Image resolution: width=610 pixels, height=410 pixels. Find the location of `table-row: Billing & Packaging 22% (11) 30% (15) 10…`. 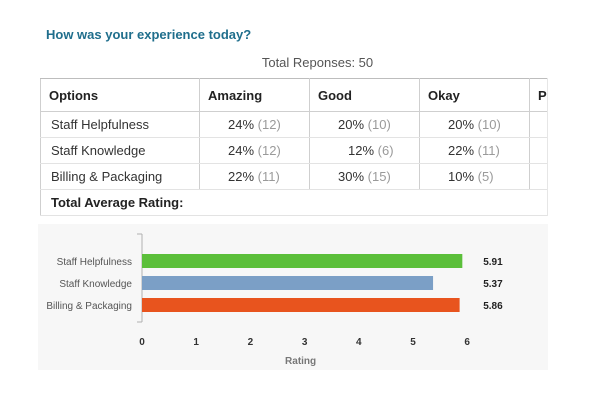

table-row: Billing & Packaging 22% (11) 30% (15) 10… is located at coordinates (293, 176).